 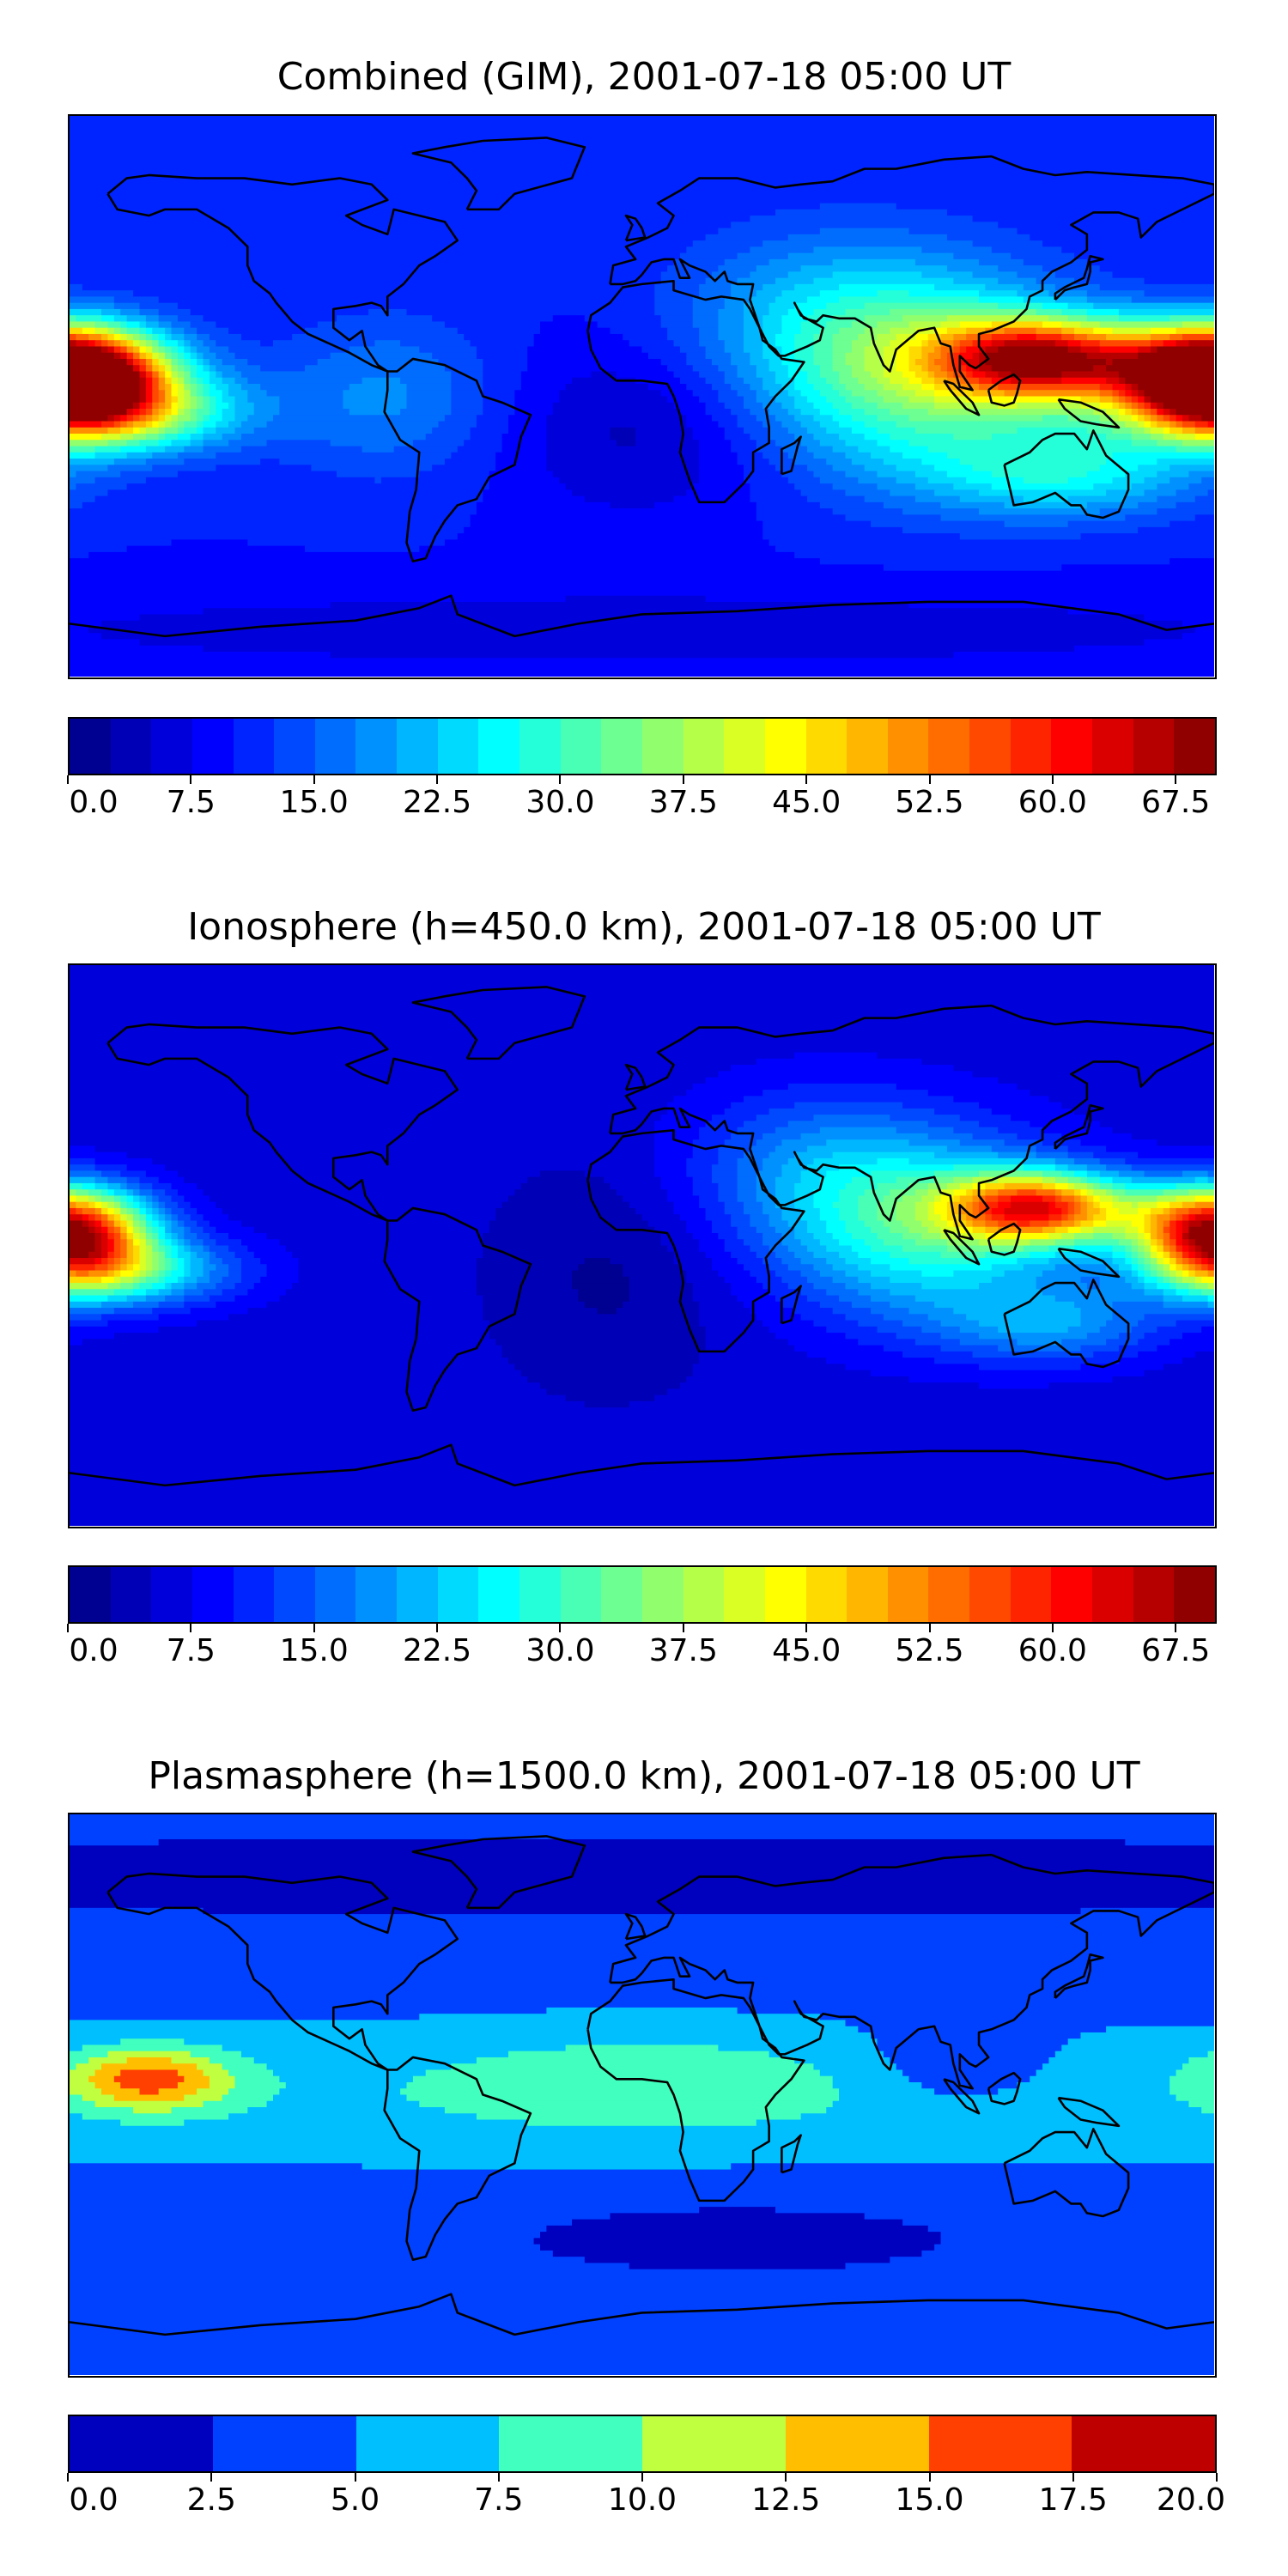 I want to click on panel-title-combined: Combined (GIM), 2001-07-18 05:00 UT, so click(x=644, y=77).